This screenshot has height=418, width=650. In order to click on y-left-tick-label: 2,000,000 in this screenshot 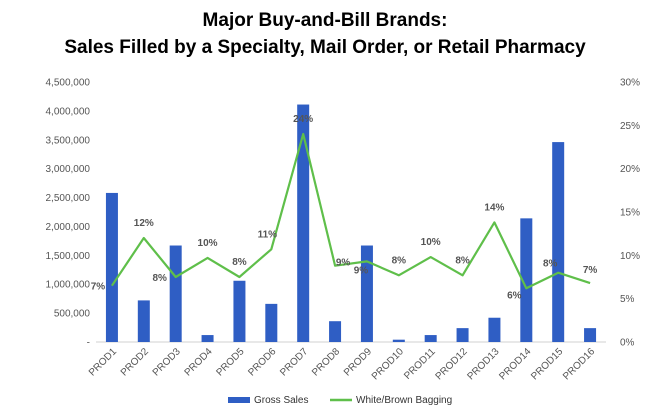, I will do `click(68, 227)`.